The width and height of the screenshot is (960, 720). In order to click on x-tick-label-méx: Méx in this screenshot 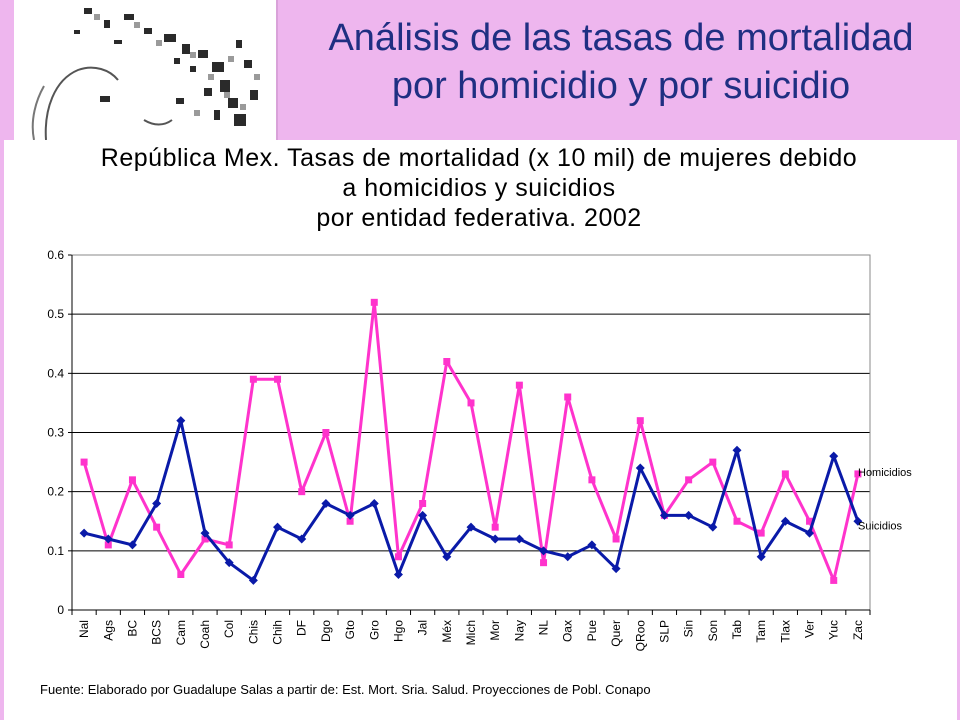, I will do `click(447, 631)`.